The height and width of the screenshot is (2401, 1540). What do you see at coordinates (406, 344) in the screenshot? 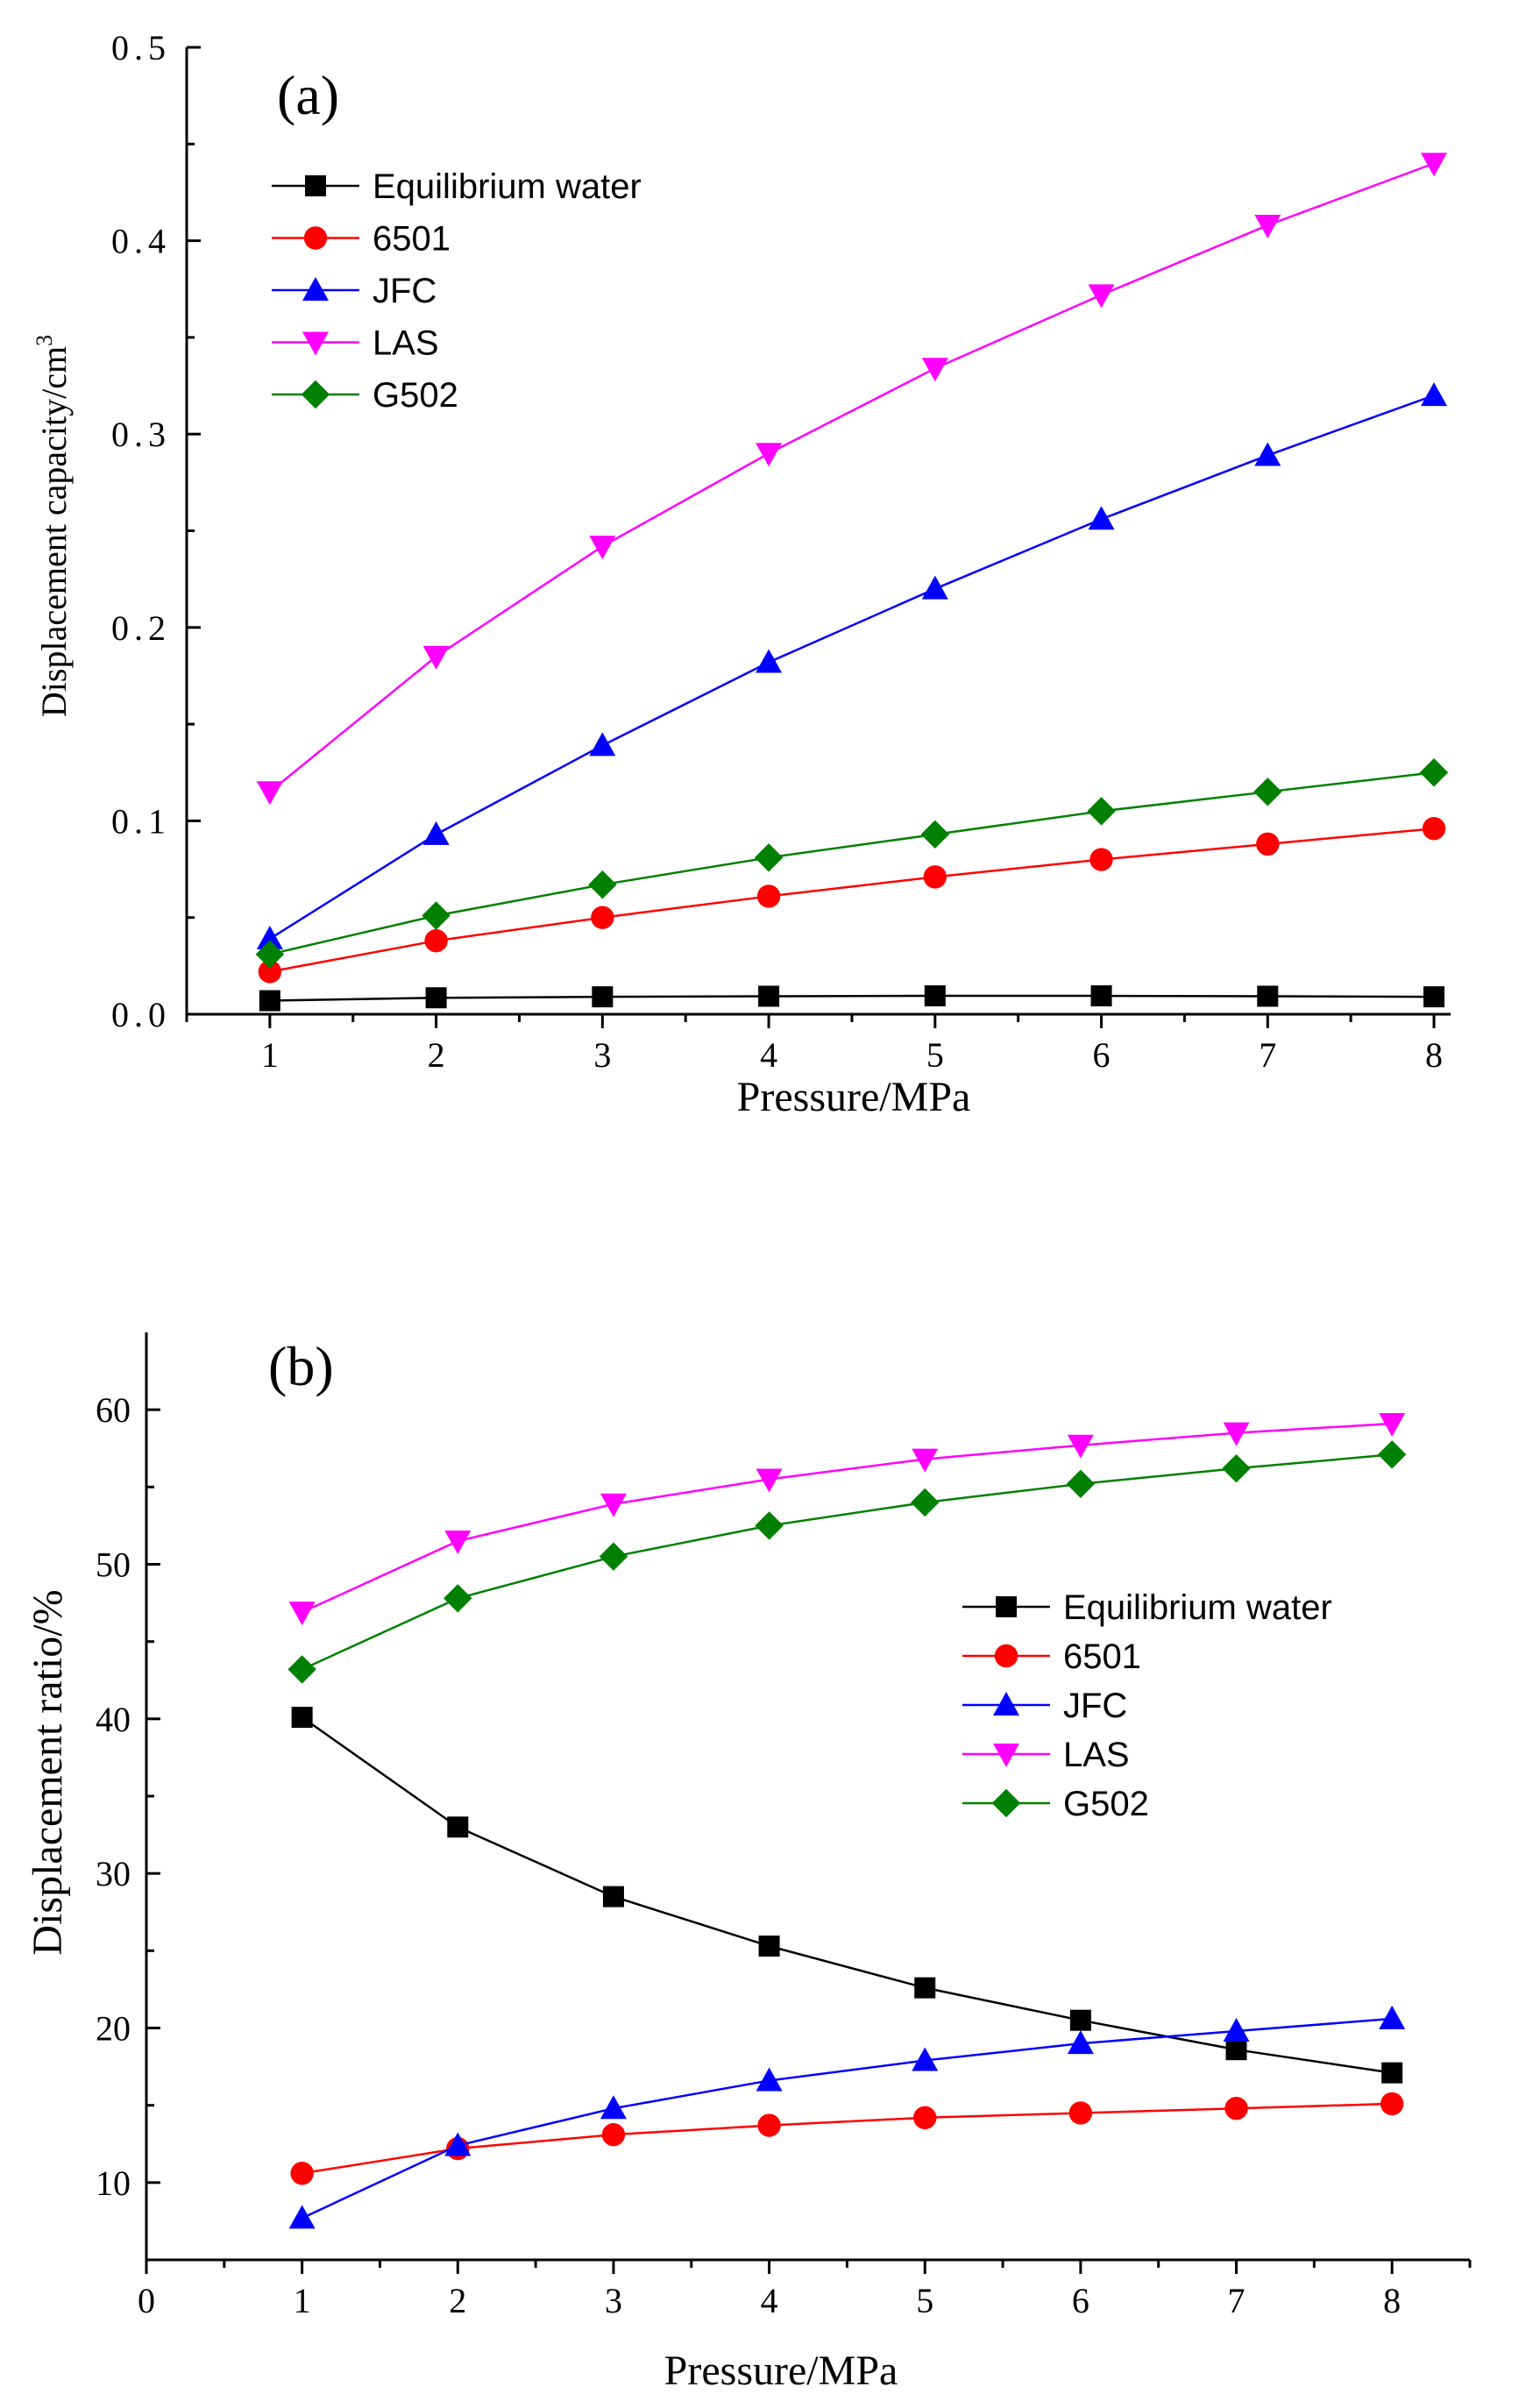
I see `legend-label-las: LAS` at bounding box center [406, 344].